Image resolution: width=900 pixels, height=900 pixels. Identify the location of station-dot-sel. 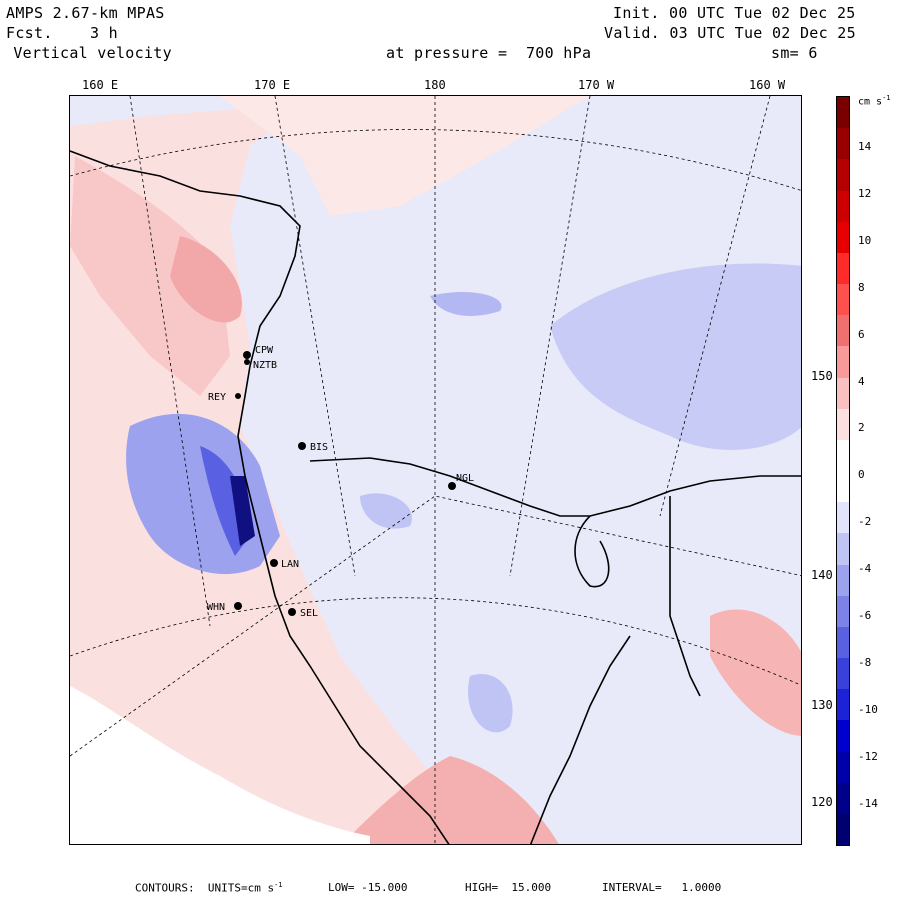
(292, 612).